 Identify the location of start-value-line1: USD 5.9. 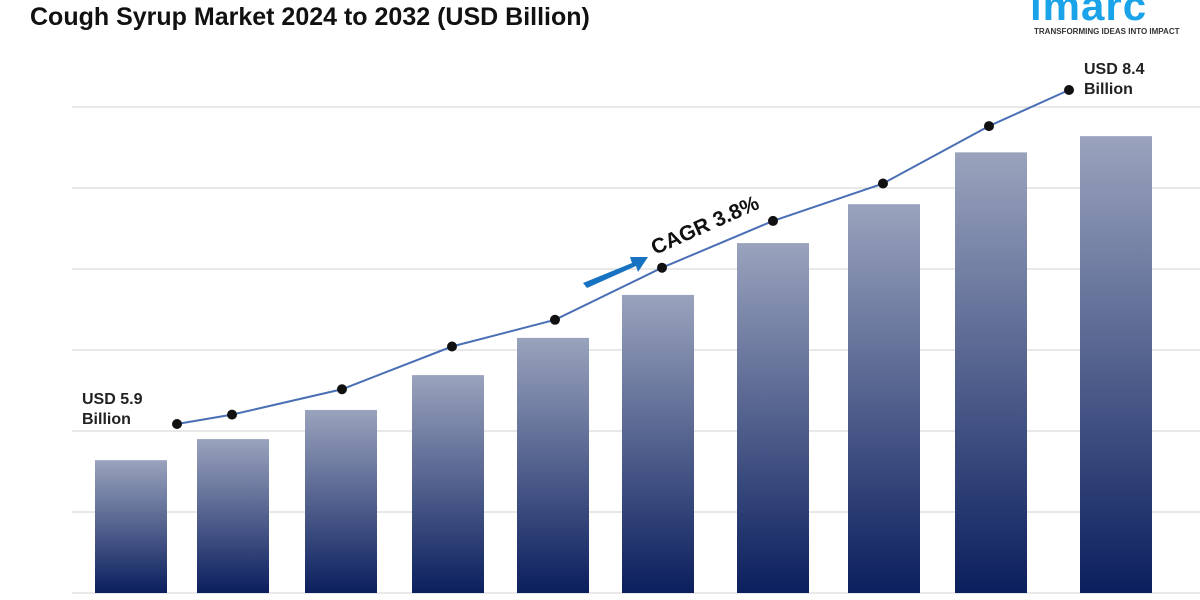
(112, 399).